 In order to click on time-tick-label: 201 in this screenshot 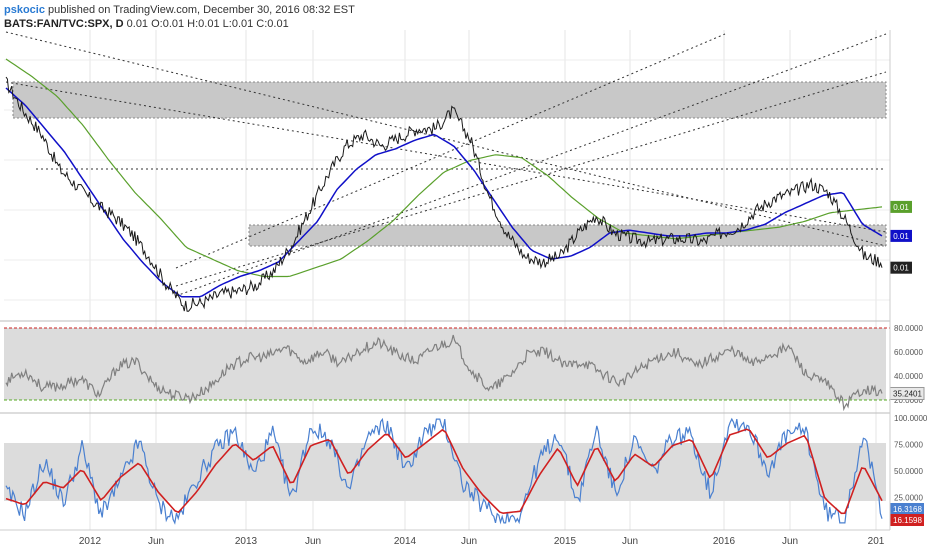, I will do `click(876, 541)`.